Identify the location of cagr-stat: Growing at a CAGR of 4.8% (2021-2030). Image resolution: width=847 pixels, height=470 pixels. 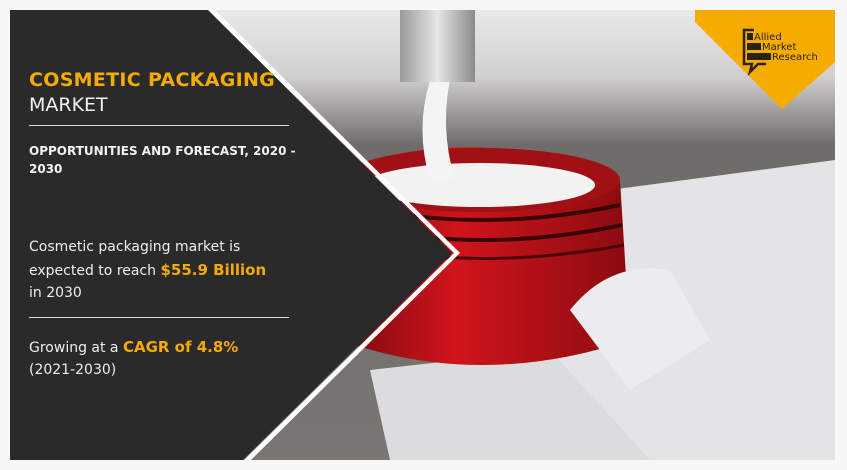
(169, 358).